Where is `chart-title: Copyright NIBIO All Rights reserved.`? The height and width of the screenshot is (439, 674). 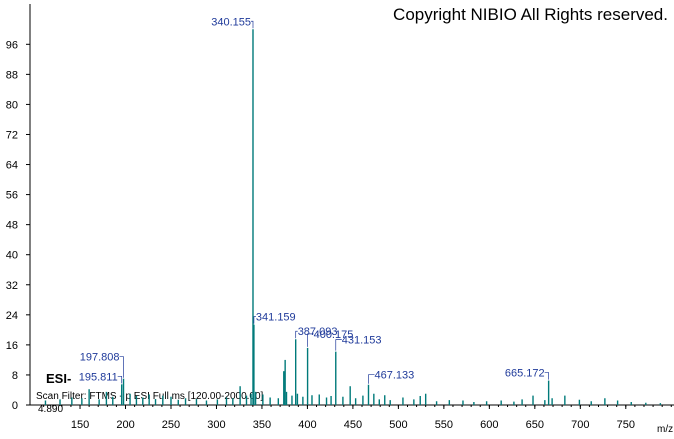
chart-title: Copyright NIBIO All Rights reserved. is located at coordinates (530, 14).